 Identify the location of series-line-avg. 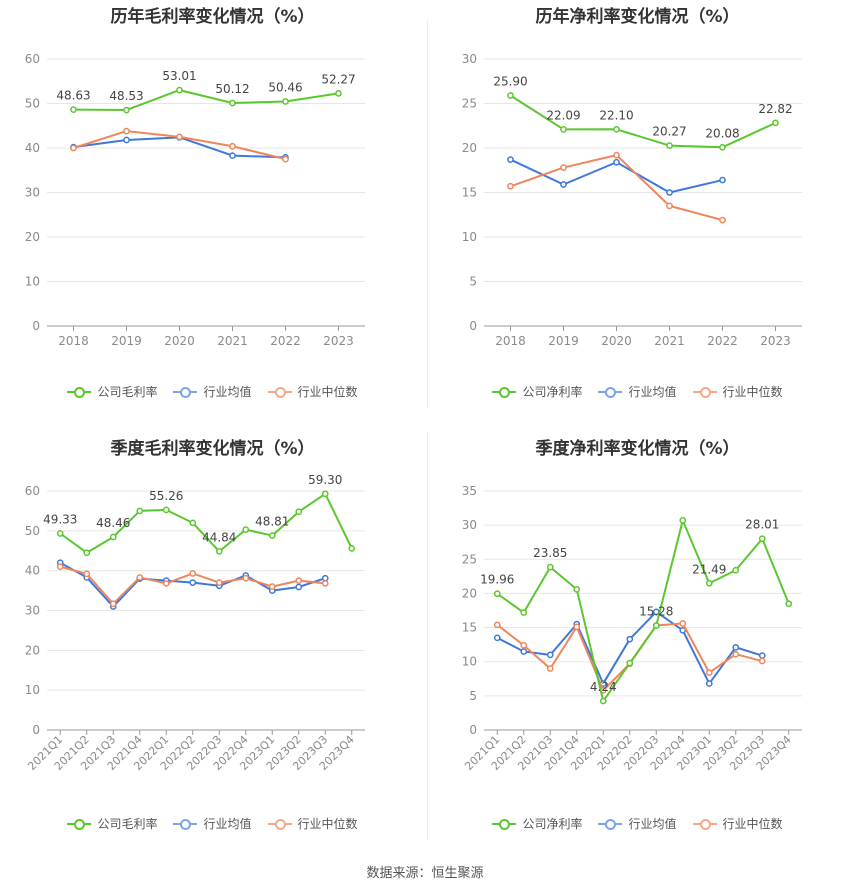
(629, 647).